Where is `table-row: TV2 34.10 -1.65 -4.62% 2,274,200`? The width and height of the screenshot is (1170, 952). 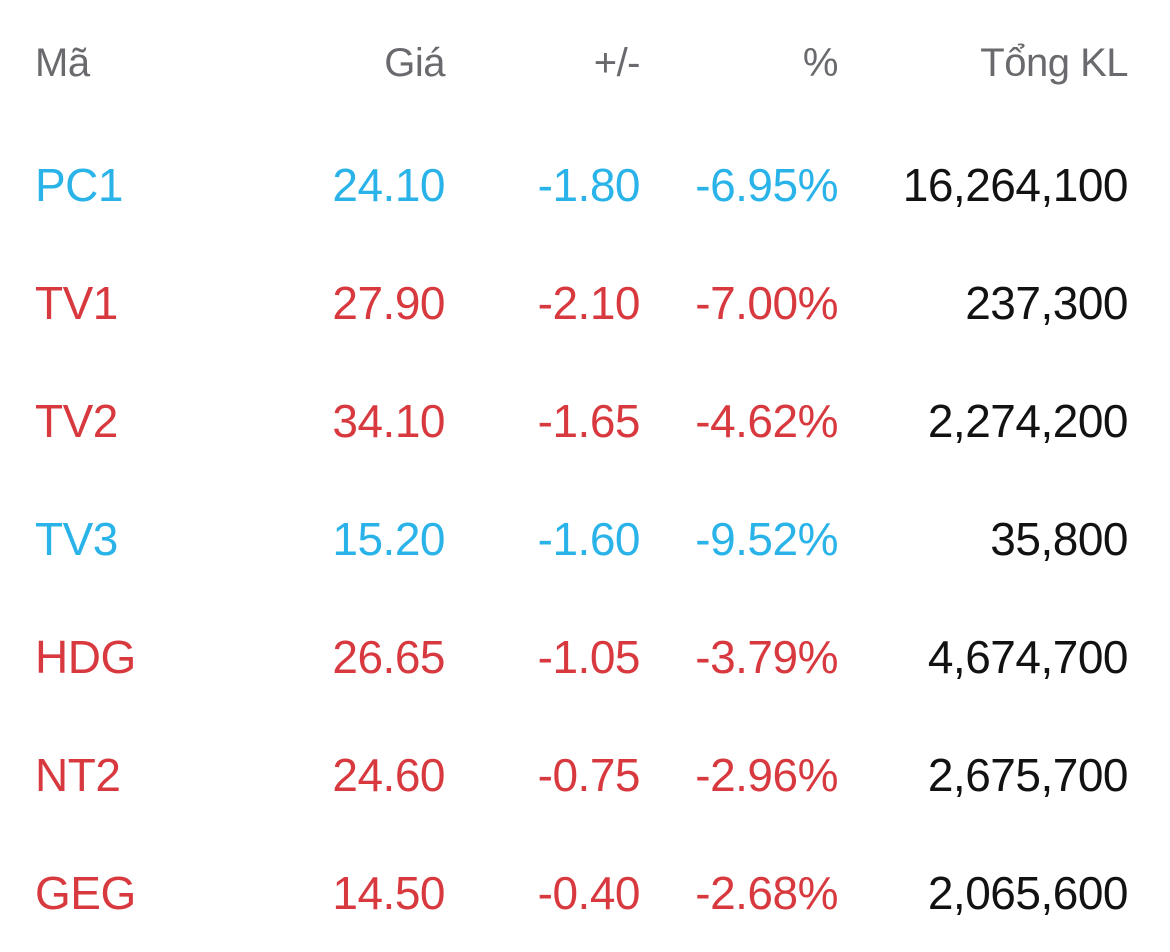
table-row: TV2 34.10 -1.65 -4.62% 2,274,200 is located at coordinates (582, 421).